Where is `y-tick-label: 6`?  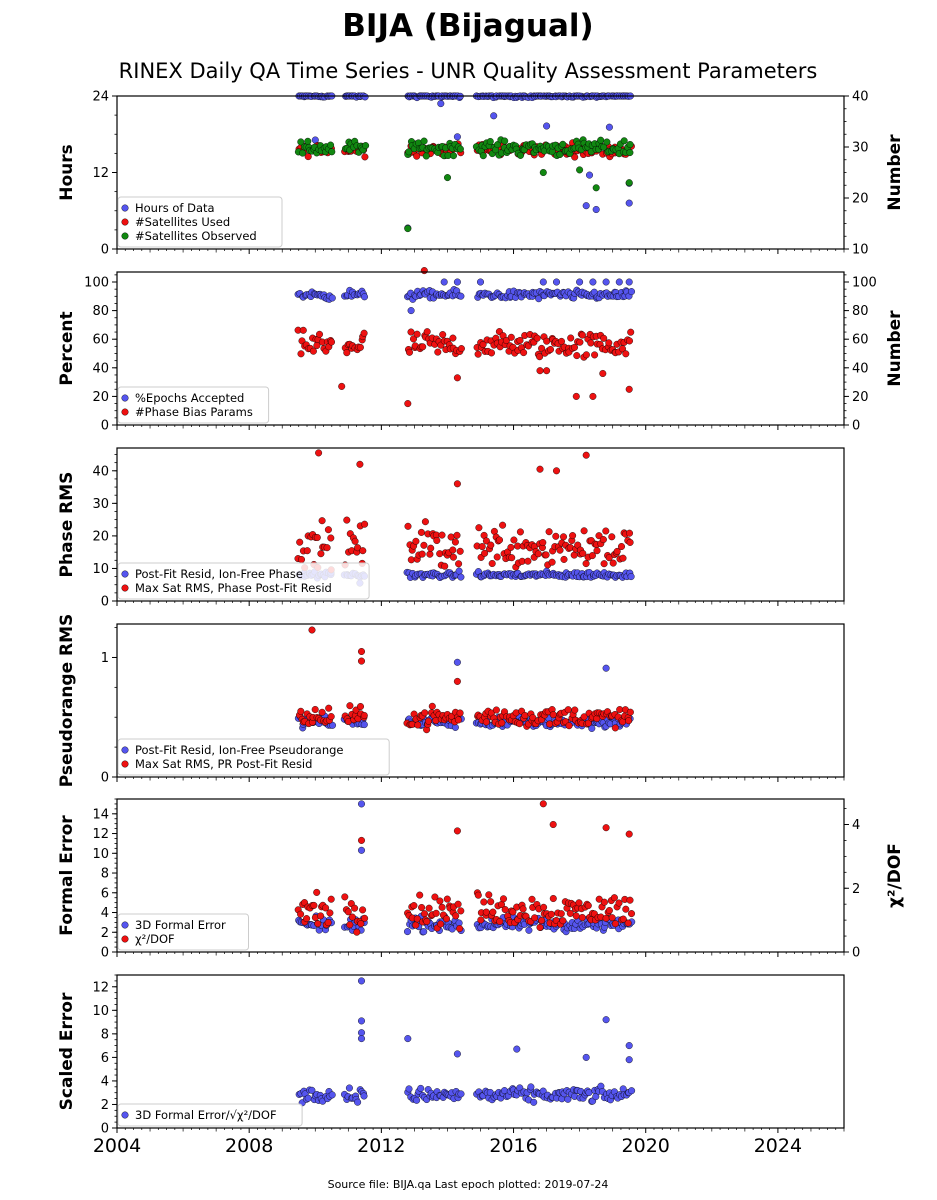
y-tick-label: 6 is located at coordinates (105, 893).